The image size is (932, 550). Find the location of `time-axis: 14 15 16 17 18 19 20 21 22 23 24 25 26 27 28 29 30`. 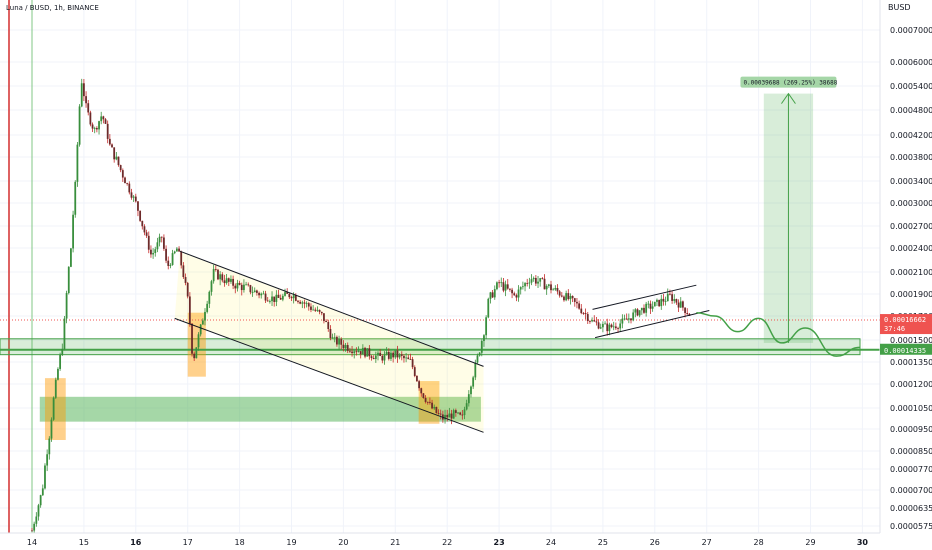

time-axis: 14 15 16 17 18 19 20 21 22 23 24 25 26 27 28 29 30 is located at coordinates (440, 539).